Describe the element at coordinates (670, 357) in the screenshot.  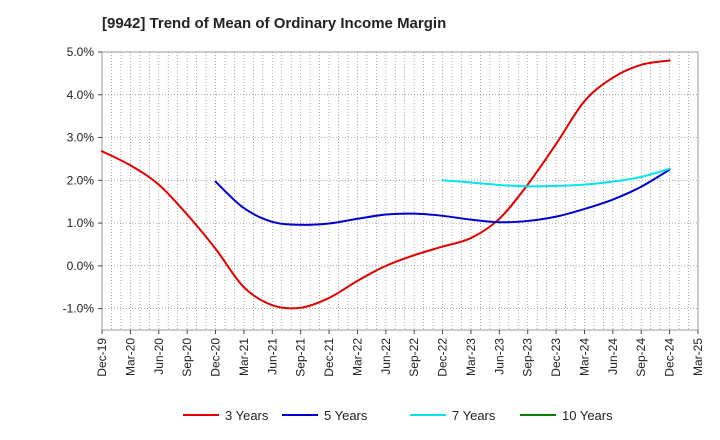
I see `x-tick-label: Dec-24` at that location.